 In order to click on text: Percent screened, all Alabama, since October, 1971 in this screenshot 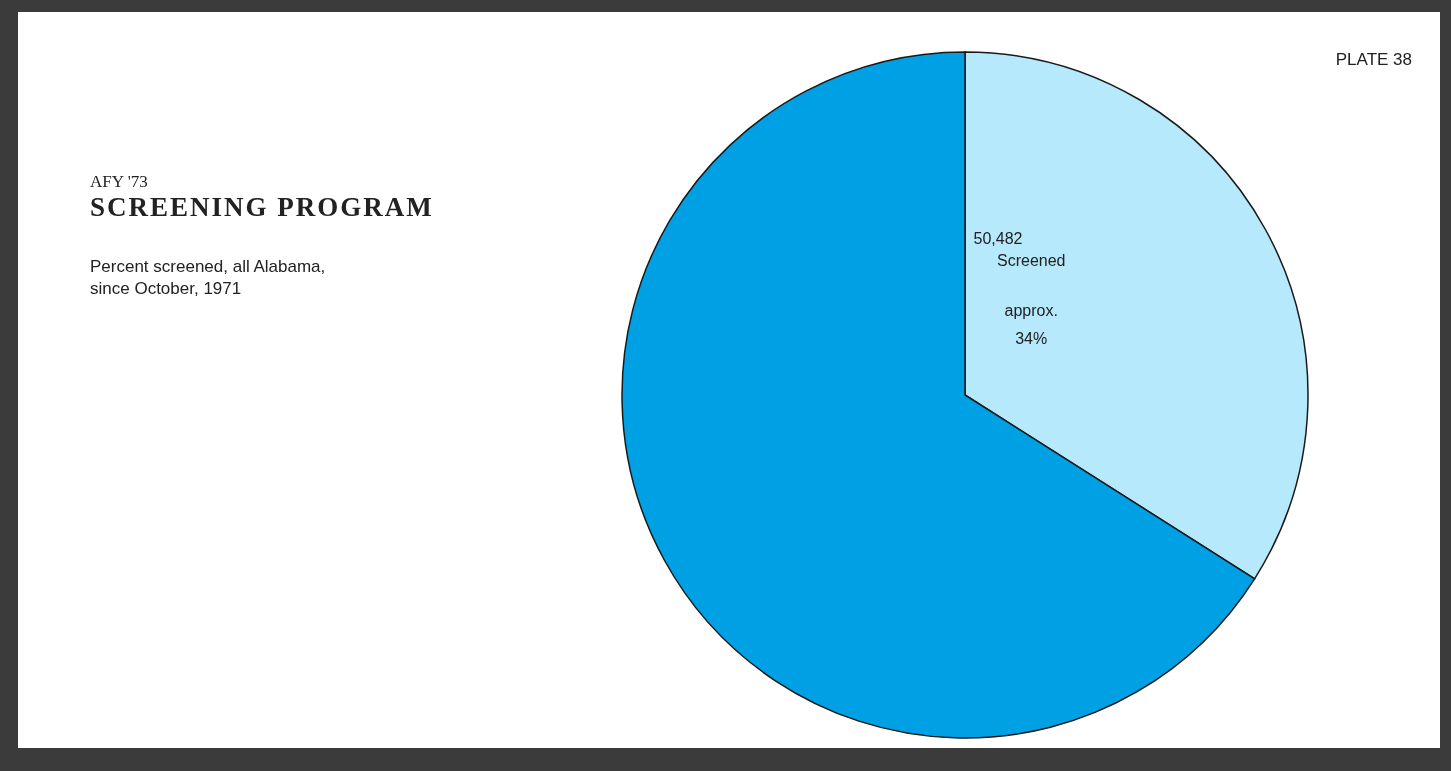, I will do `click(208, 278)`.